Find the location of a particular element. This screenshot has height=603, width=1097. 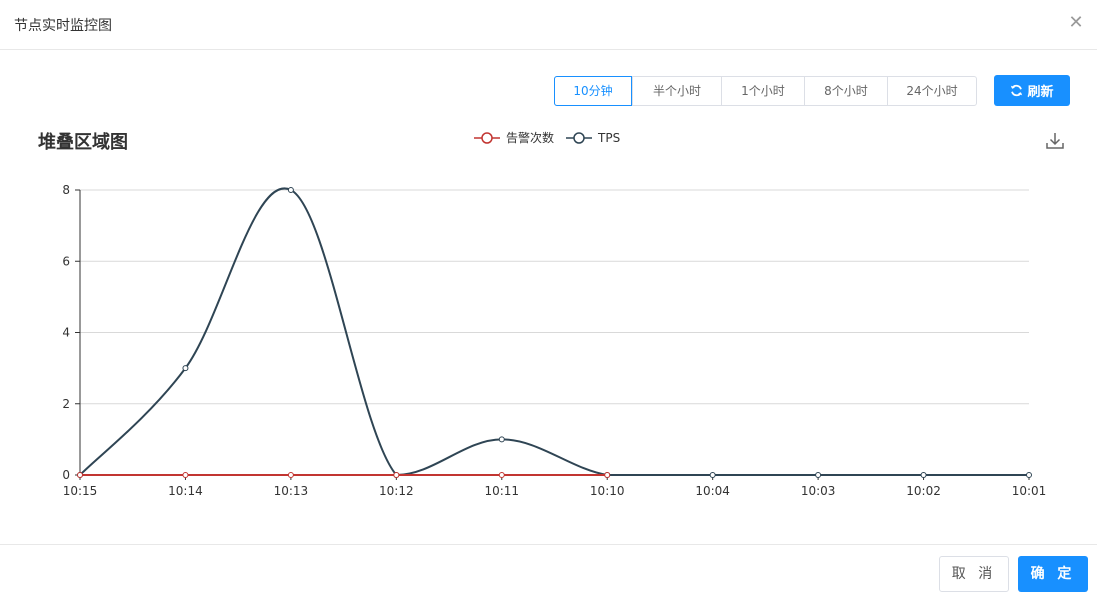

y-tick-label: 8 is located at coordinates (66, 190).